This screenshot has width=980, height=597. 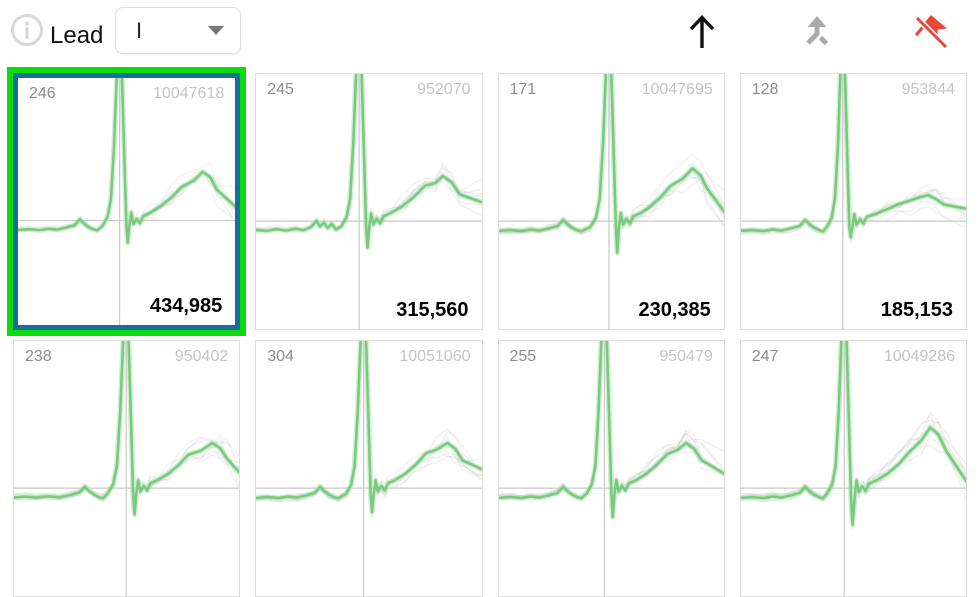 I want to click on record-id-label: 952070, so click(x=444, y=89).